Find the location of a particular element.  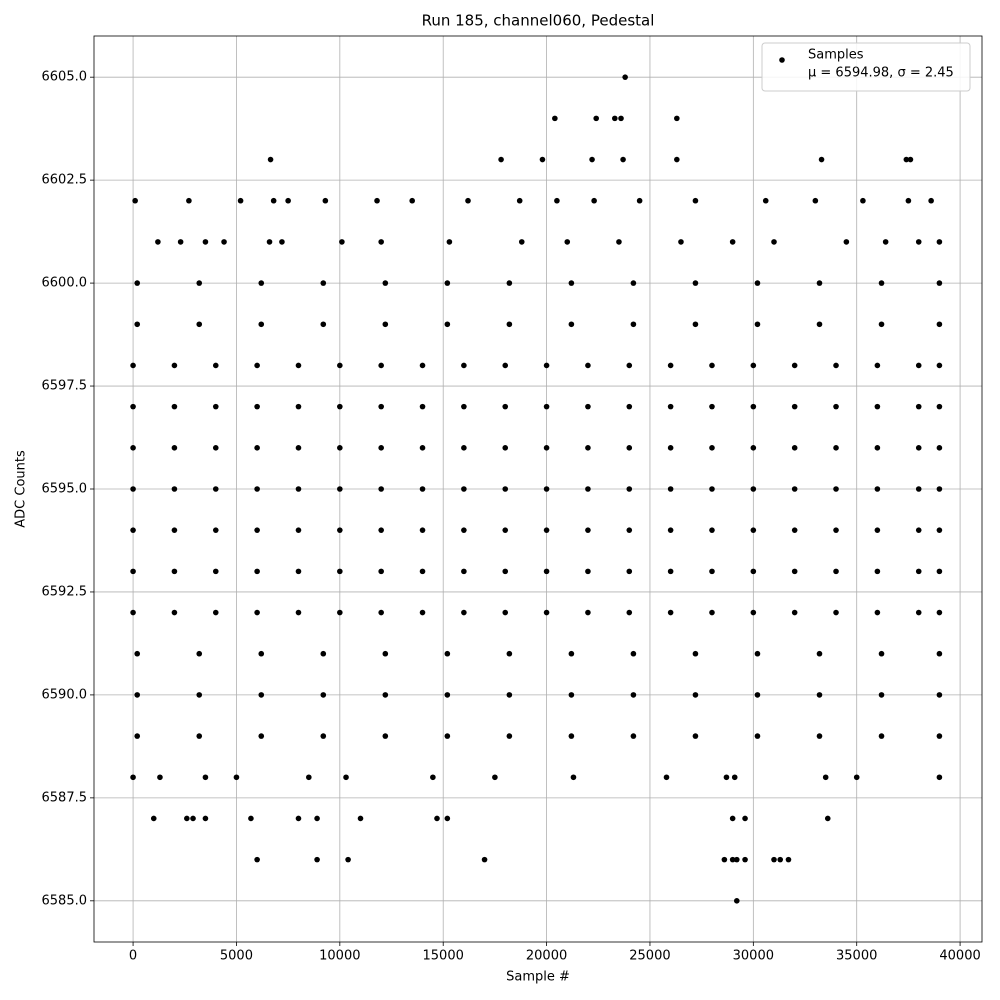

y-axis-label: ADC Counts is located at coordinates (21, 489).